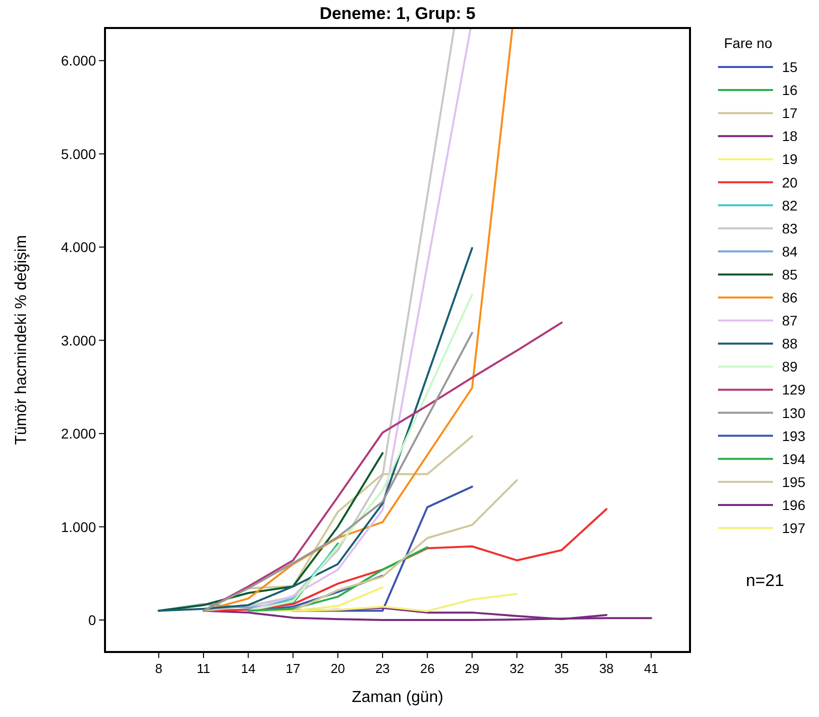 The height and width of the screenshot is (717, 819). I want to click on legend-label: 85, so click(790, 274).